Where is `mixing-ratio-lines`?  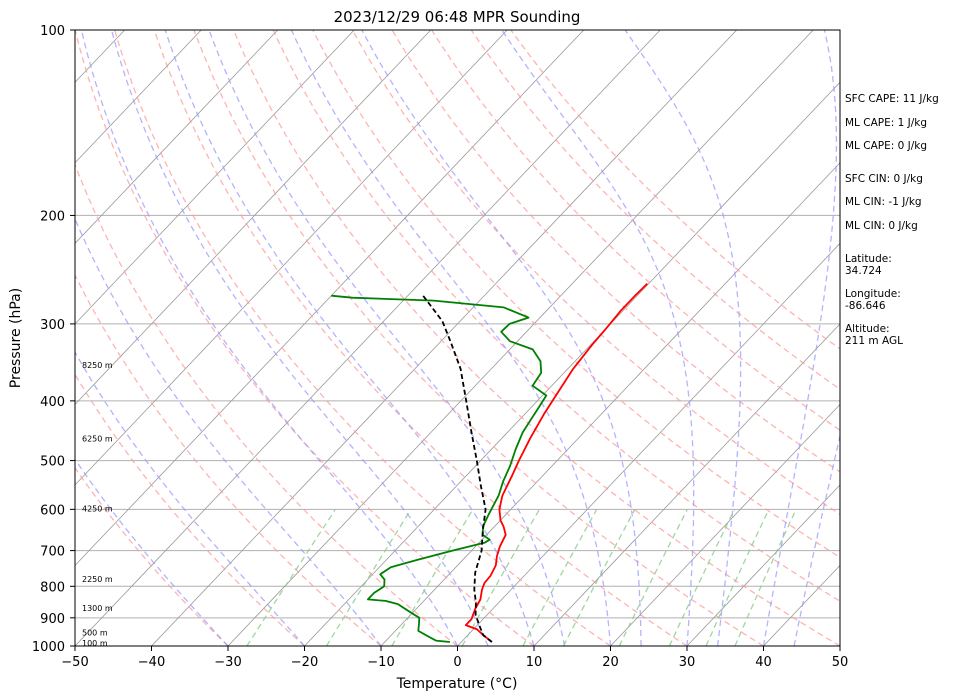
mixing-ratio-lines is located at coordinates (521, 577).